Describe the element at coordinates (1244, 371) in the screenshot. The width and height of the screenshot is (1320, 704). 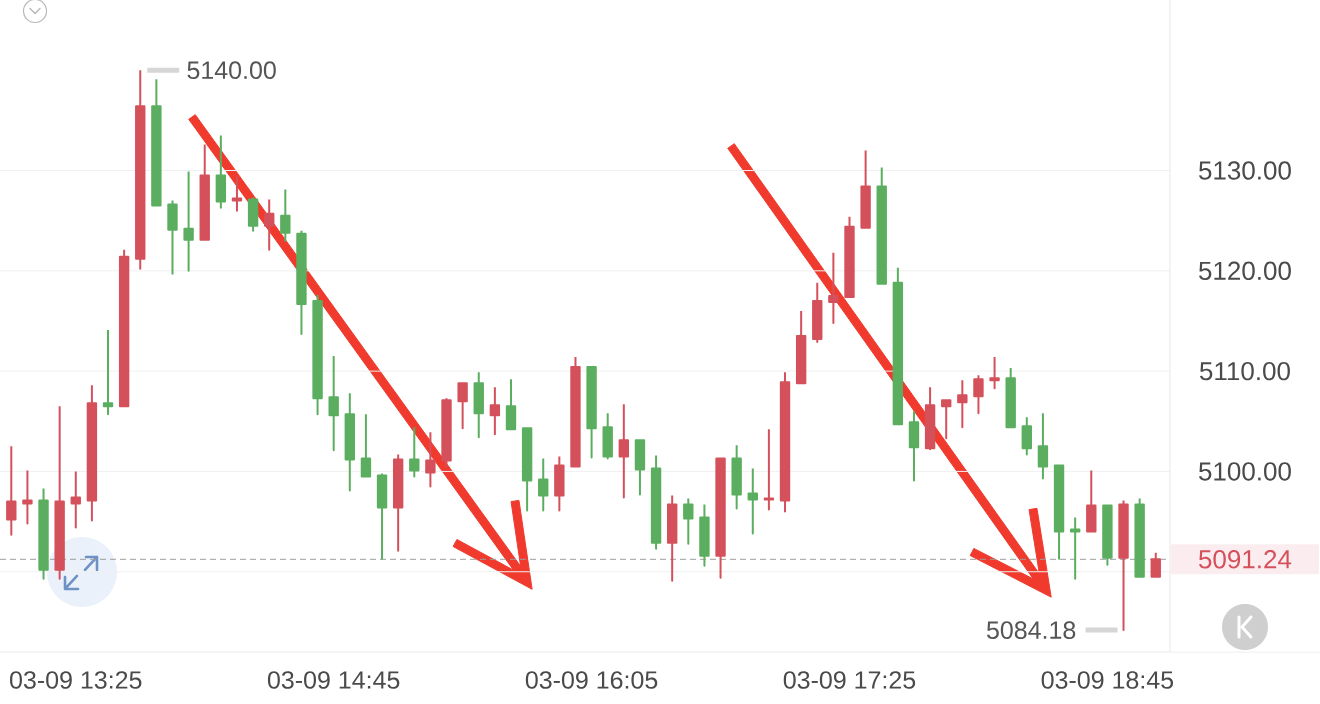
I see `y-tick-label: 5110.00` at that location.